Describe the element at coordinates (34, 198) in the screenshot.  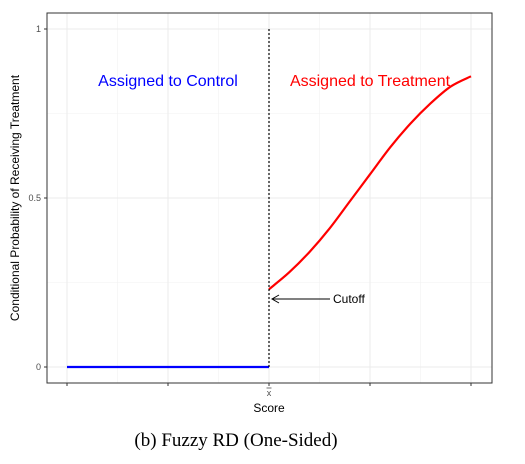
I see `y-tick-label: 0.5` at that location.